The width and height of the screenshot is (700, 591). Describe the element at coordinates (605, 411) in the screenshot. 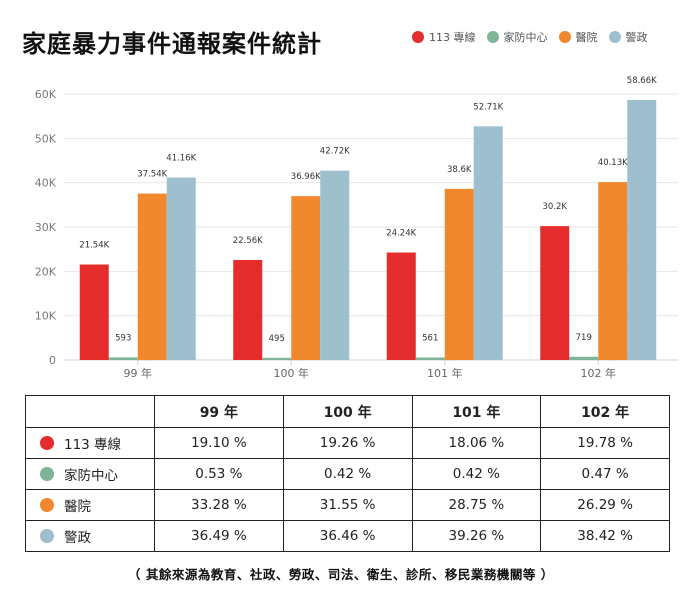

I see `table-header-cell: 102 年` at that location.